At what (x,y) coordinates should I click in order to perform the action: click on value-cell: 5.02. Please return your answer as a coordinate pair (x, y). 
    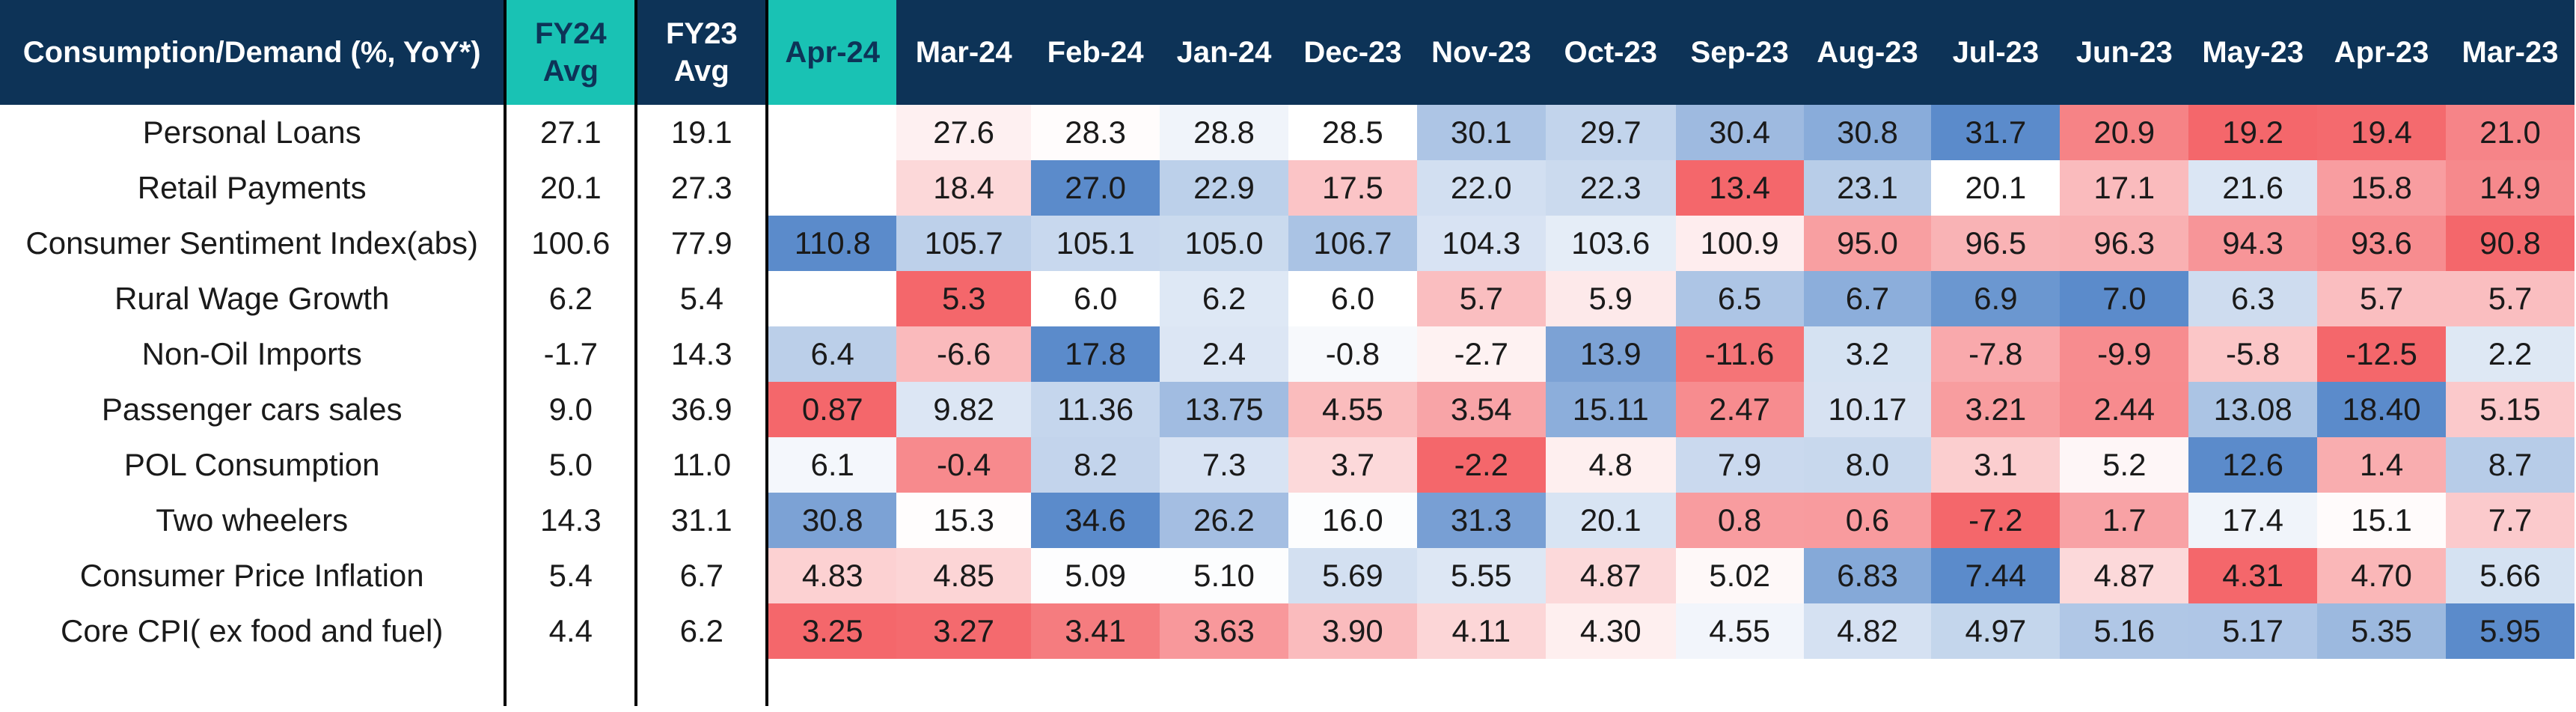
    Looking at the image, I should click on (1739, 575).